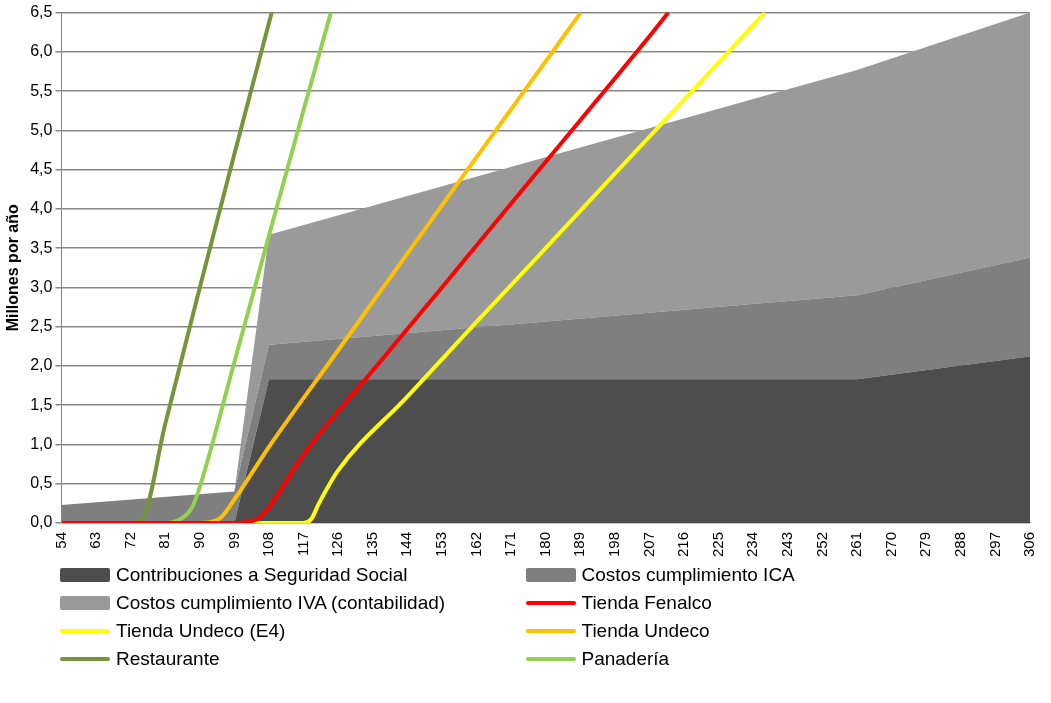 Image resolution: width=1051 pixels, height=703 pixels. Describe the element at coordinates (41, 365) in the screenshot. I see `y-tick-label: 2,0` at that location.